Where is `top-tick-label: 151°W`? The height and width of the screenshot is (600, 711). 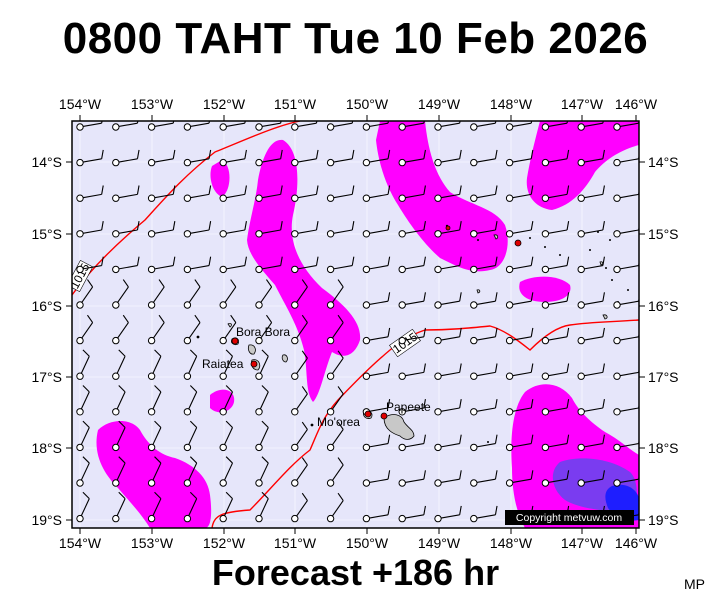
top-tick-label: 151°W is located at coordinates (295, 104).